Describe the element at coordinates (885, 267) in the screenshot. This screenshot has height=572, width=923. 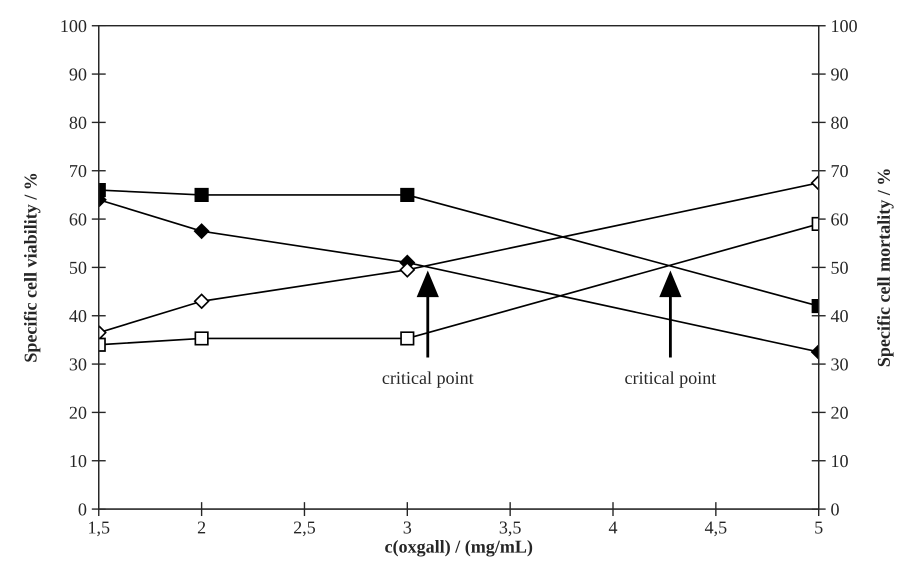
I see `y2-axis-title: Specific cell mortality / %` at that location.